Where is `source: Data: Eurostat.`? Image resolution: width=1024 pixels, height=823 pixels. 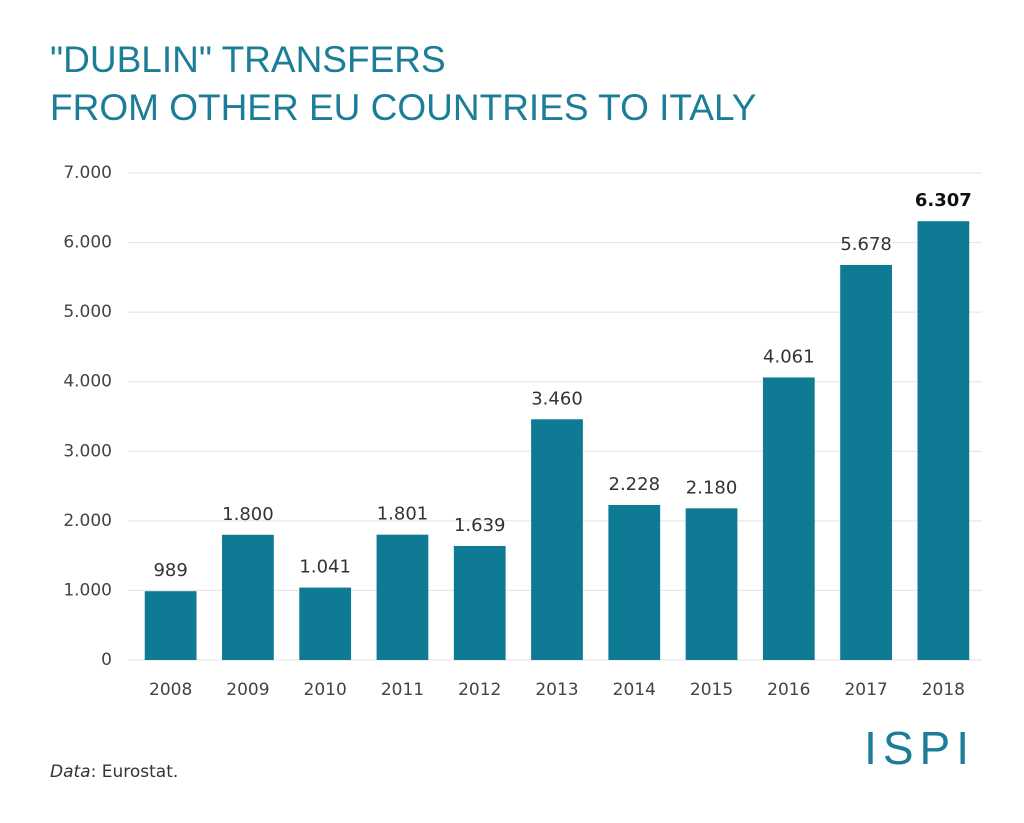 source: Data: Eurostat. is located at coordinates (114, 772).